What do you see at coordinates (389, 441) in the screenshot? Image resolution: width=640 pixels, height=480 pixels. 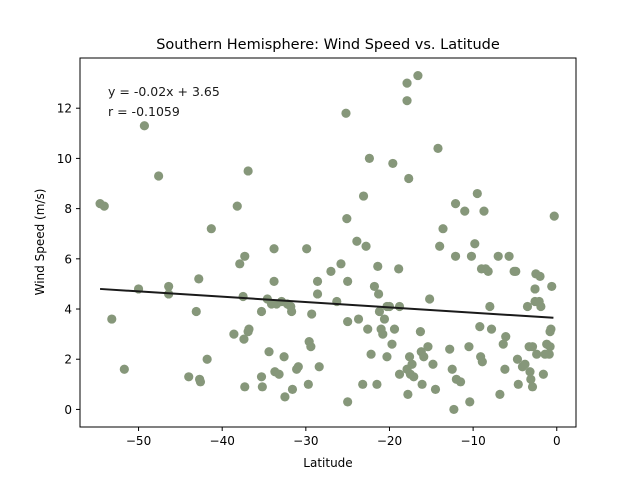 I see `x-tick-label: −20` at bounding box center [389, 441].